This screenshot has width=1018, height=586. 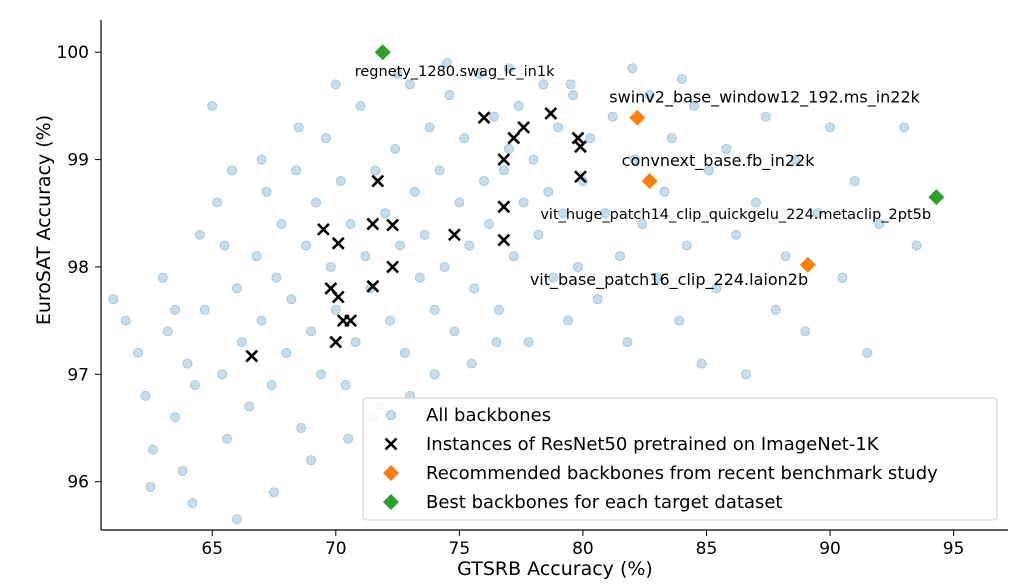 I want to click on point-label: regnety_1280.swag_lc_in1k, so click(x=455, y=72).